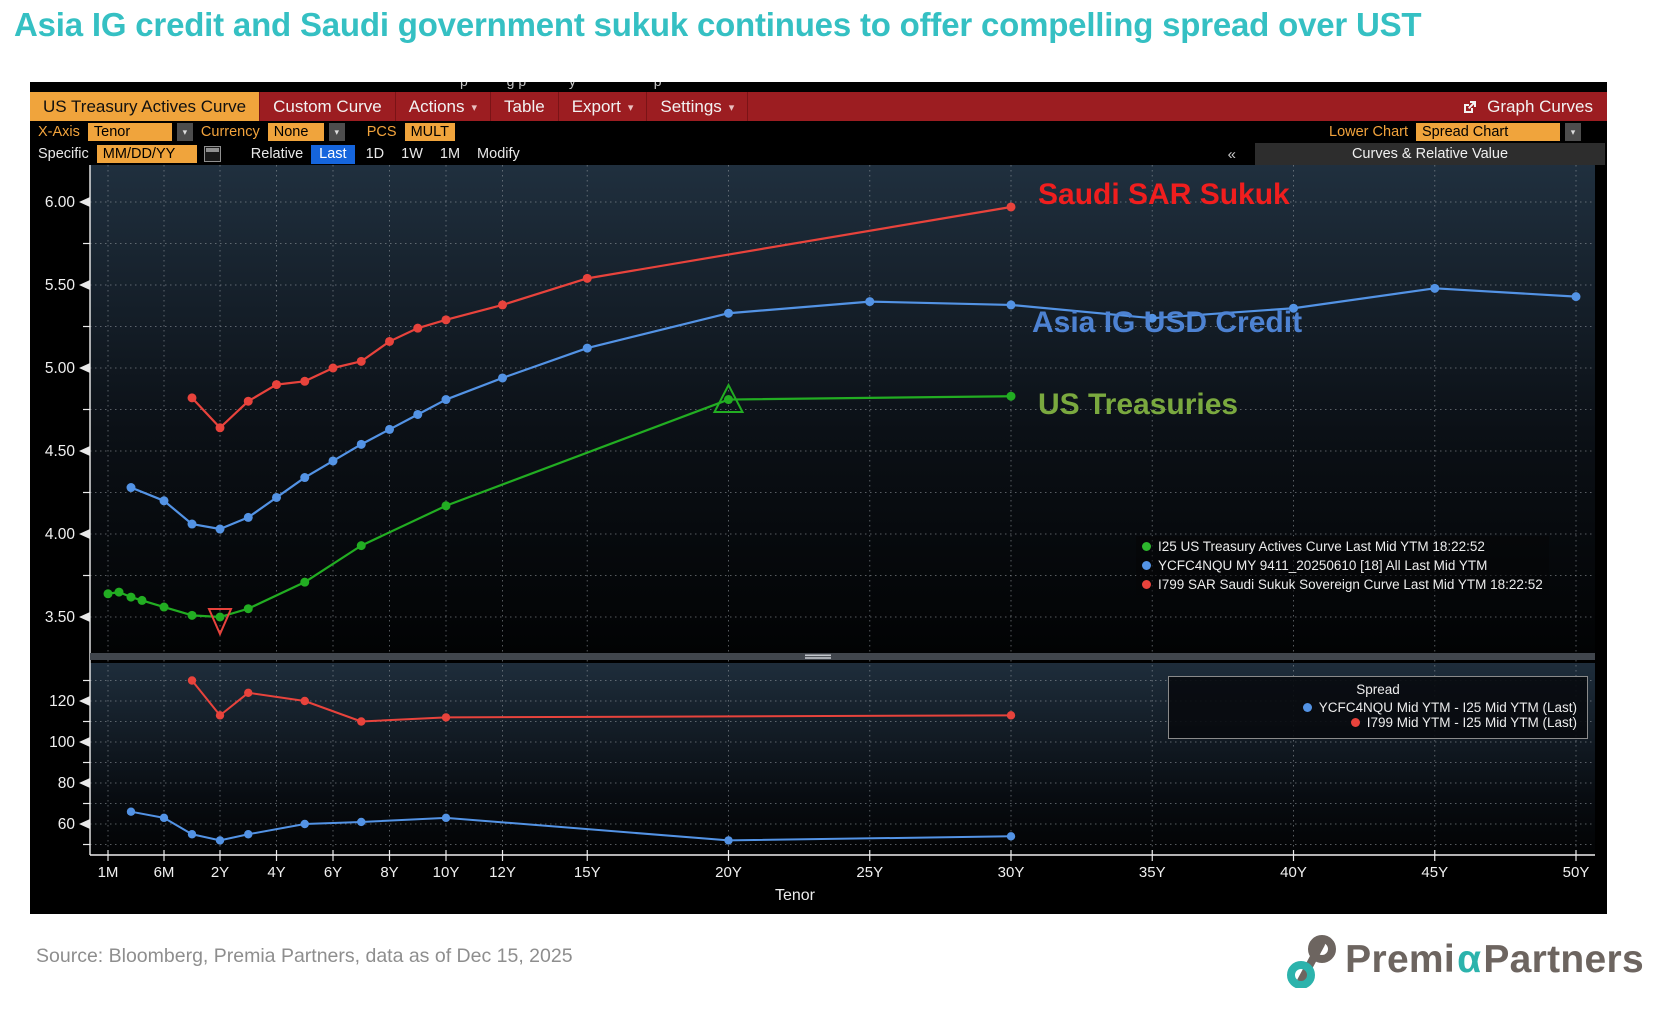  I want to click on collapse-panel-icon, so click(1232, 154).